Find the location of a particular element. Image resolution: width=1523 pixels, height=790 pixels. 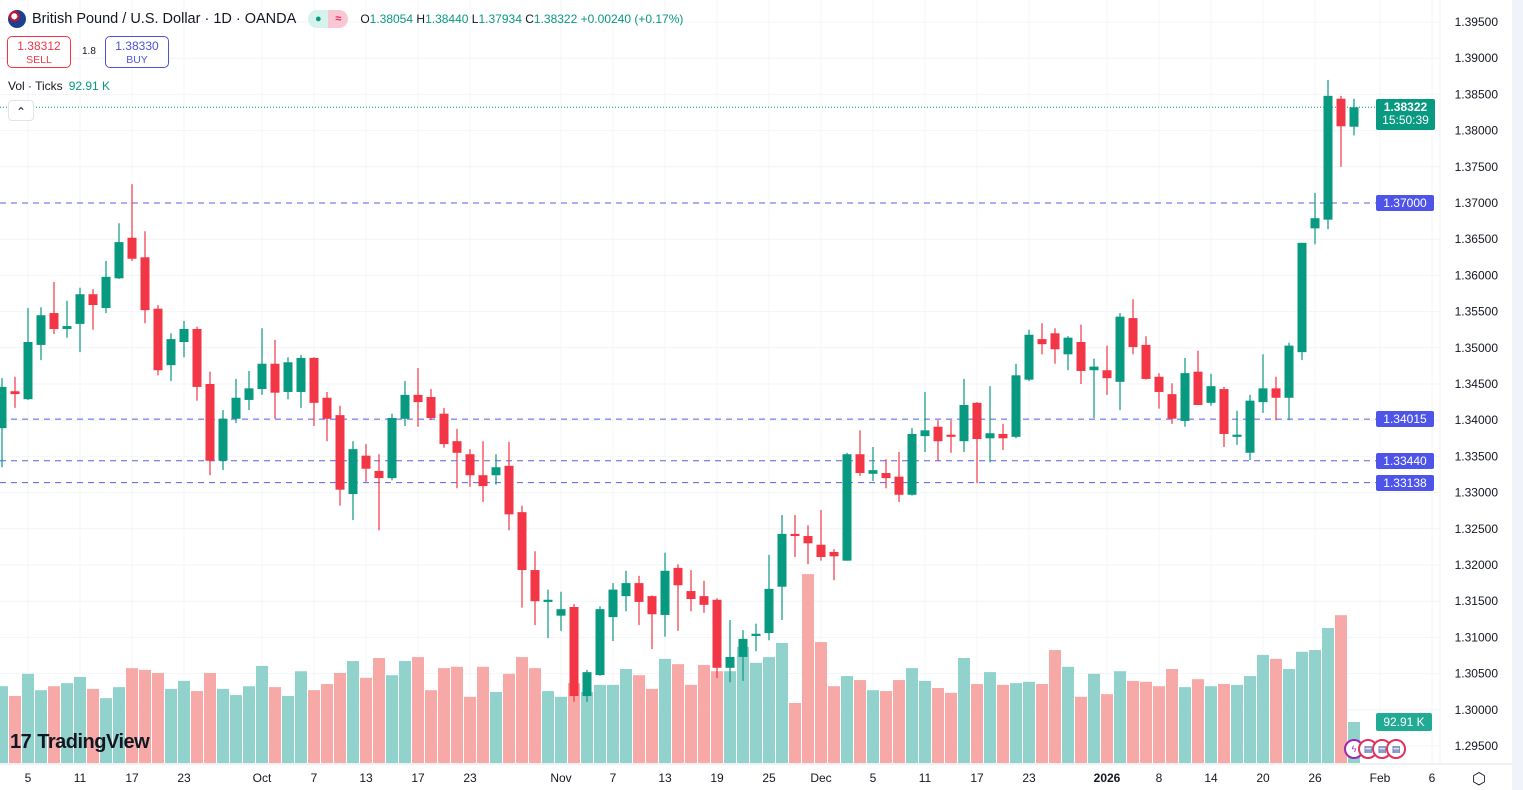

price-tick-label: 1.33000 is located at coordinates (1477, 493).